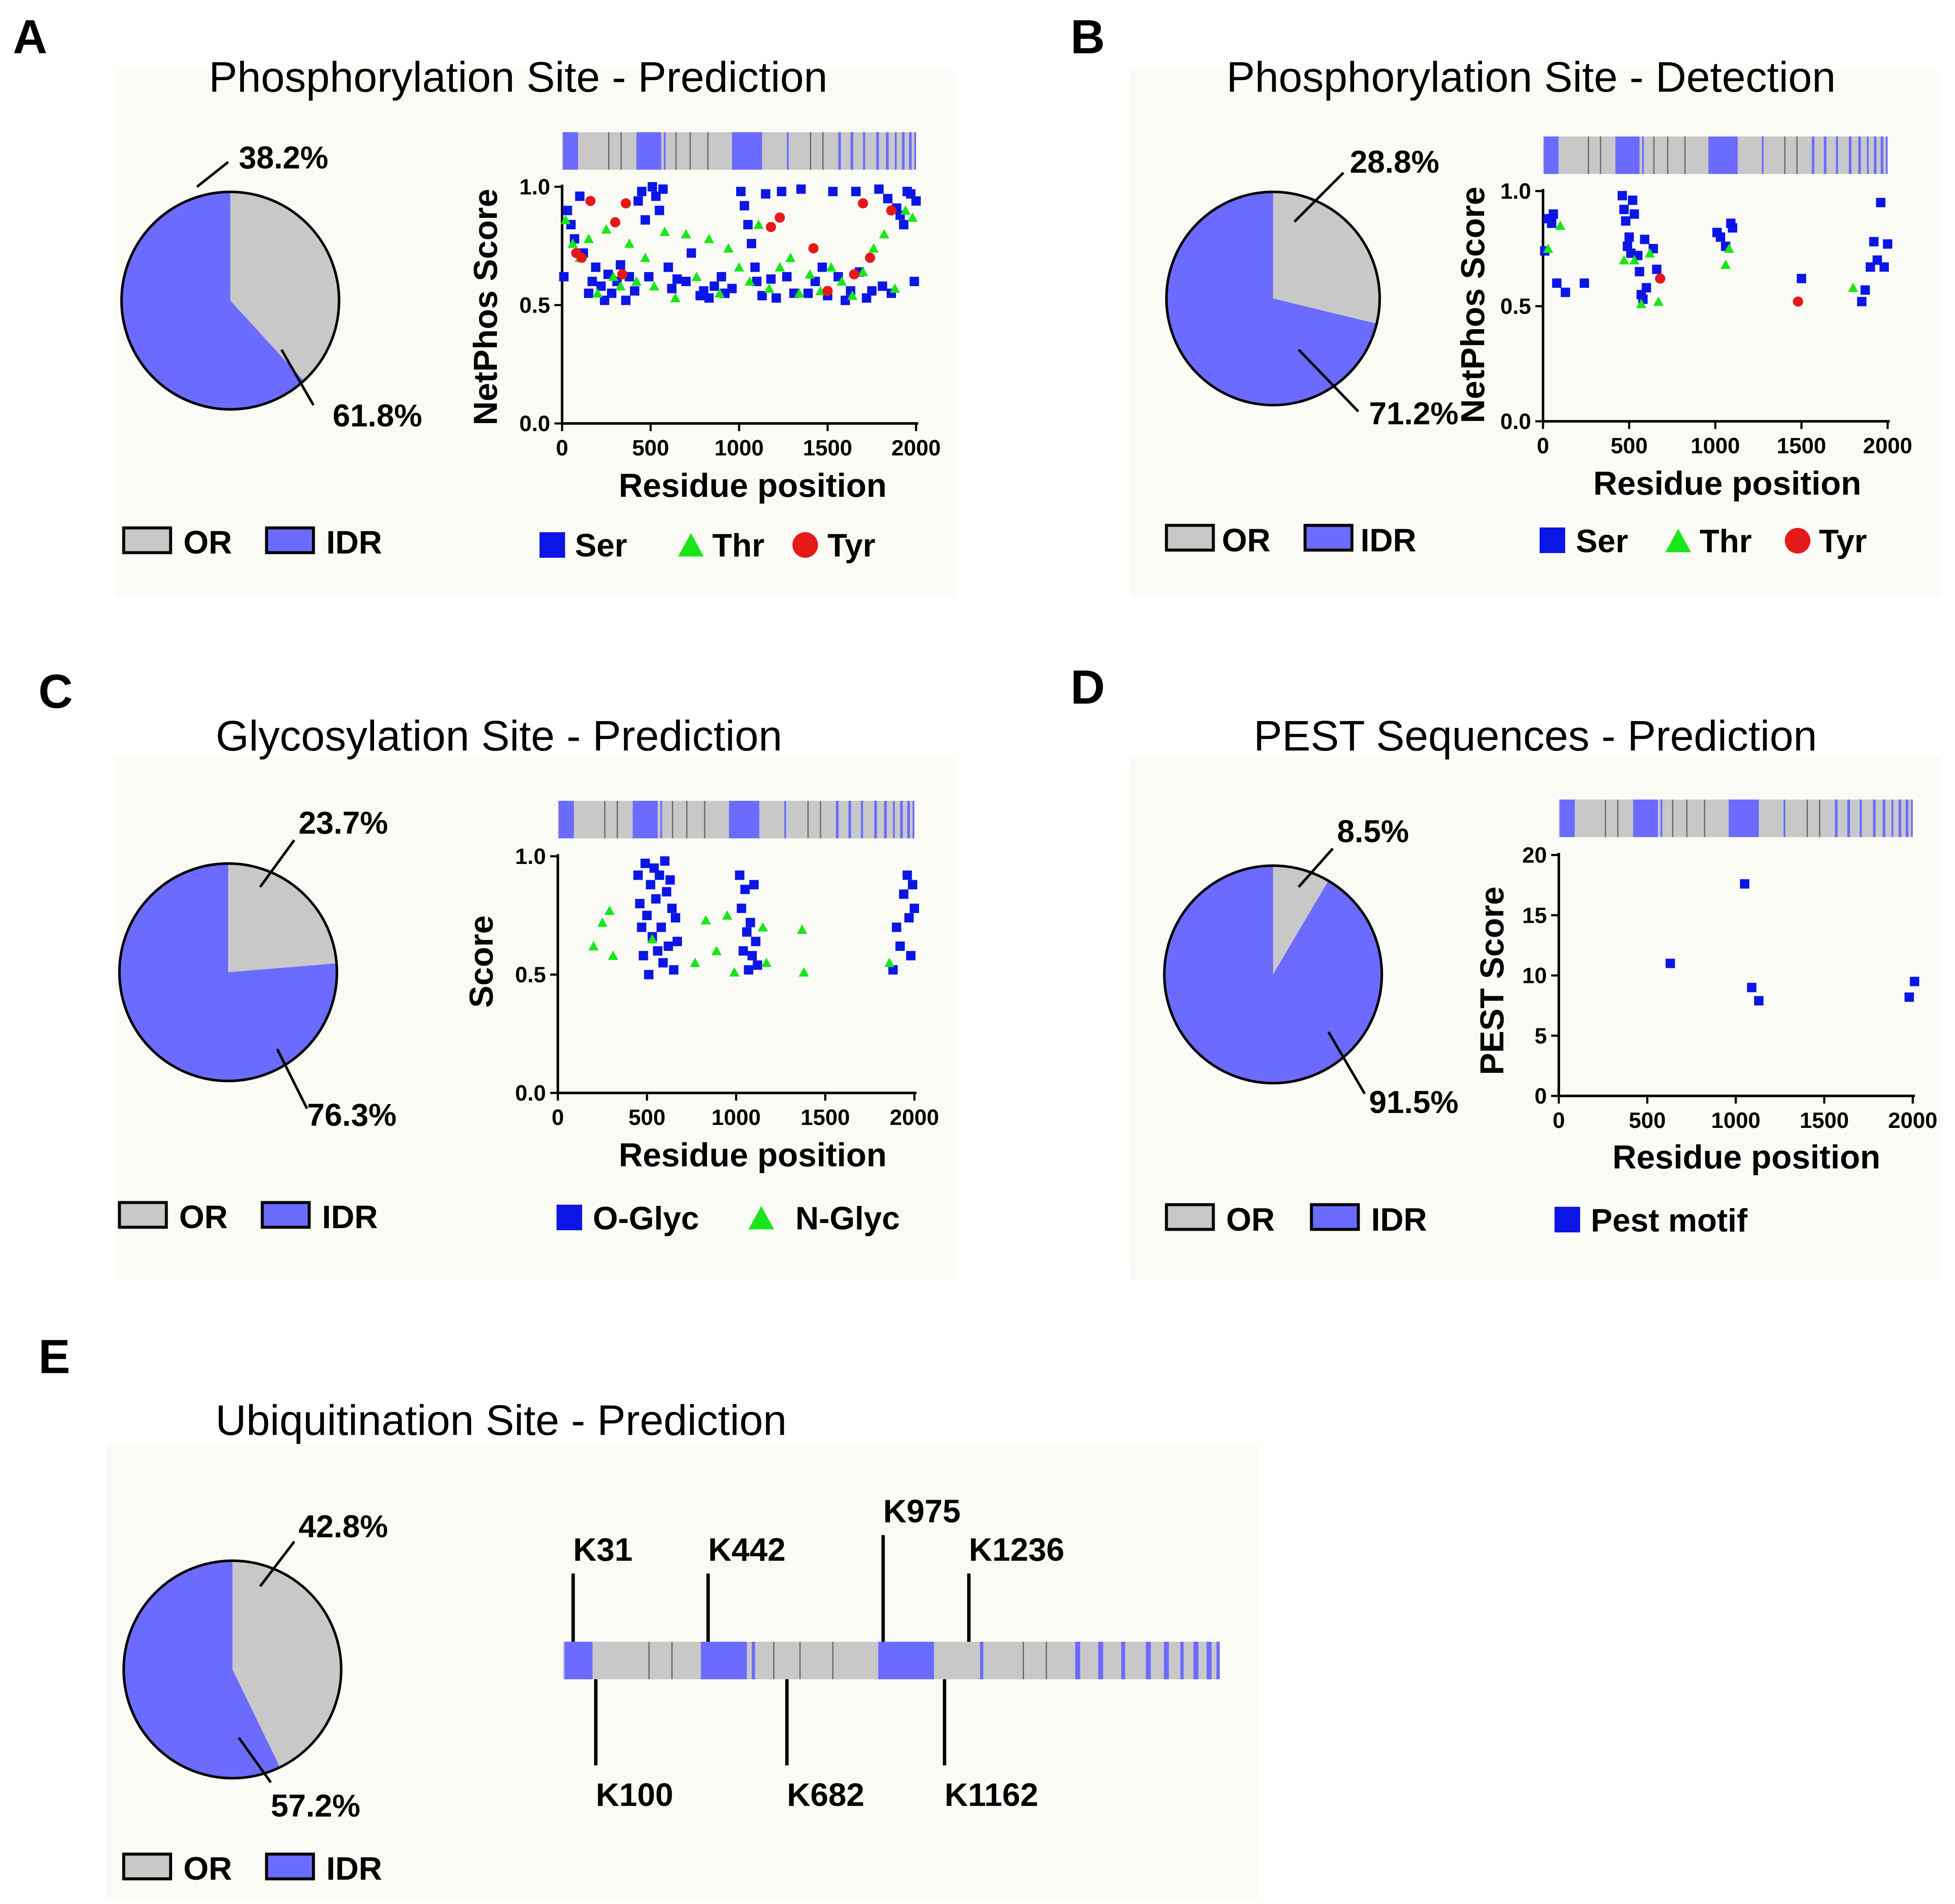 The width and height of the screenshot is (1955, 1904). What do you see at coordinates (1568, 1219) in the screenshot?
I see `legend-pest-marker` at bounding box center [1568, 1219].